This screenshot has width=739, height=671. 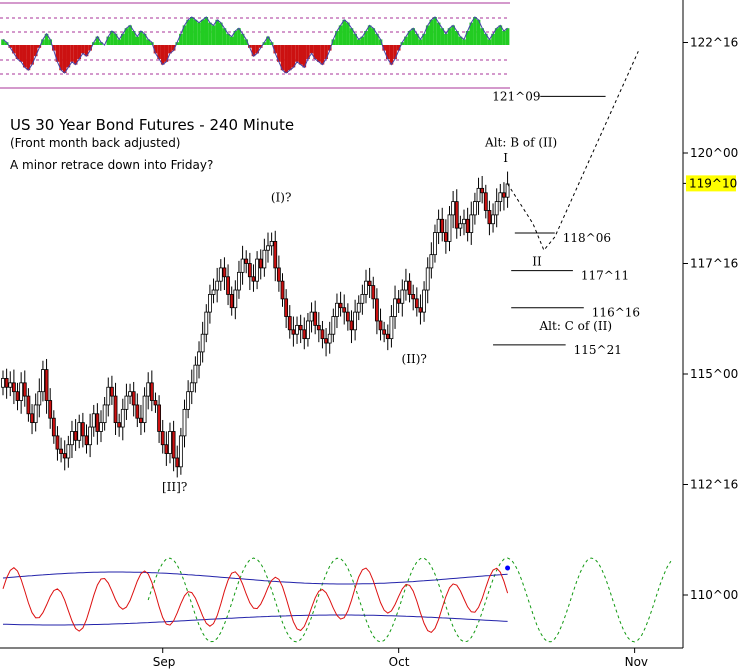 What do you see at coordinates (616, 313) in the screenshot?
I see `level-label: 116^16` at bounding box center [616, 313].